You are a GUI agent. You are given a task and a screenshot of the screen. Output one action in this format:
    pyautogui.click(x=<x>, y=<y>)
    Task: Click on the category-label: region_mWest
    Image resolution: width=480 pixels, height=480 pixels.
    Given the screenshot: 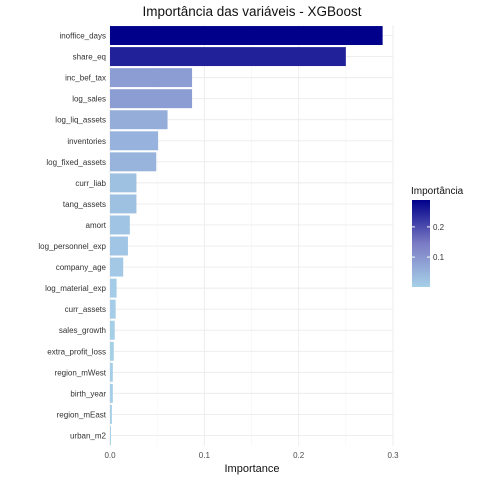 What is the action you would take?
    pyautogui.click(x=81, y=372)
    